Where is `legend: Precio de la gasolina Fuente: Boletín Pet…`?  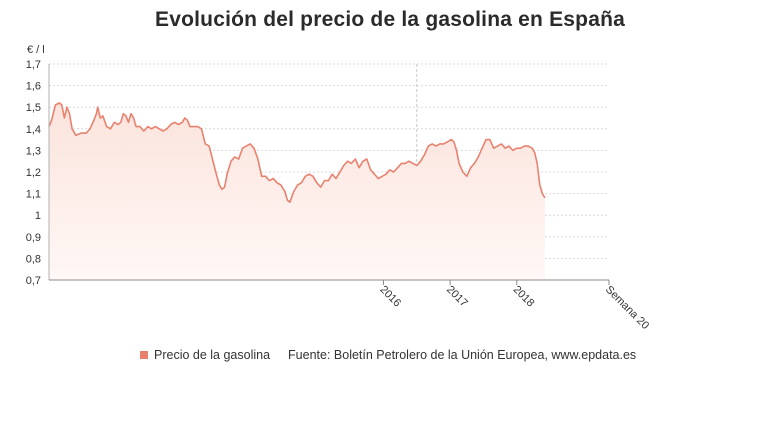 legend: Precio de la gasolina Fuente: Boletín Pet… is located at coordinates (388, 355).